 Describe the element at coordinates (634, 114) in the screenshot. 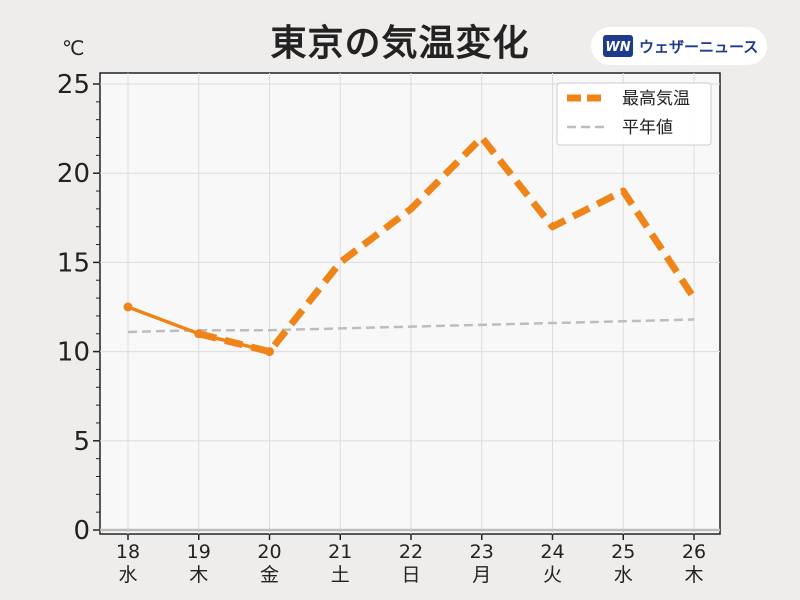

I see `legend: 最高気温 平年値` at that location.